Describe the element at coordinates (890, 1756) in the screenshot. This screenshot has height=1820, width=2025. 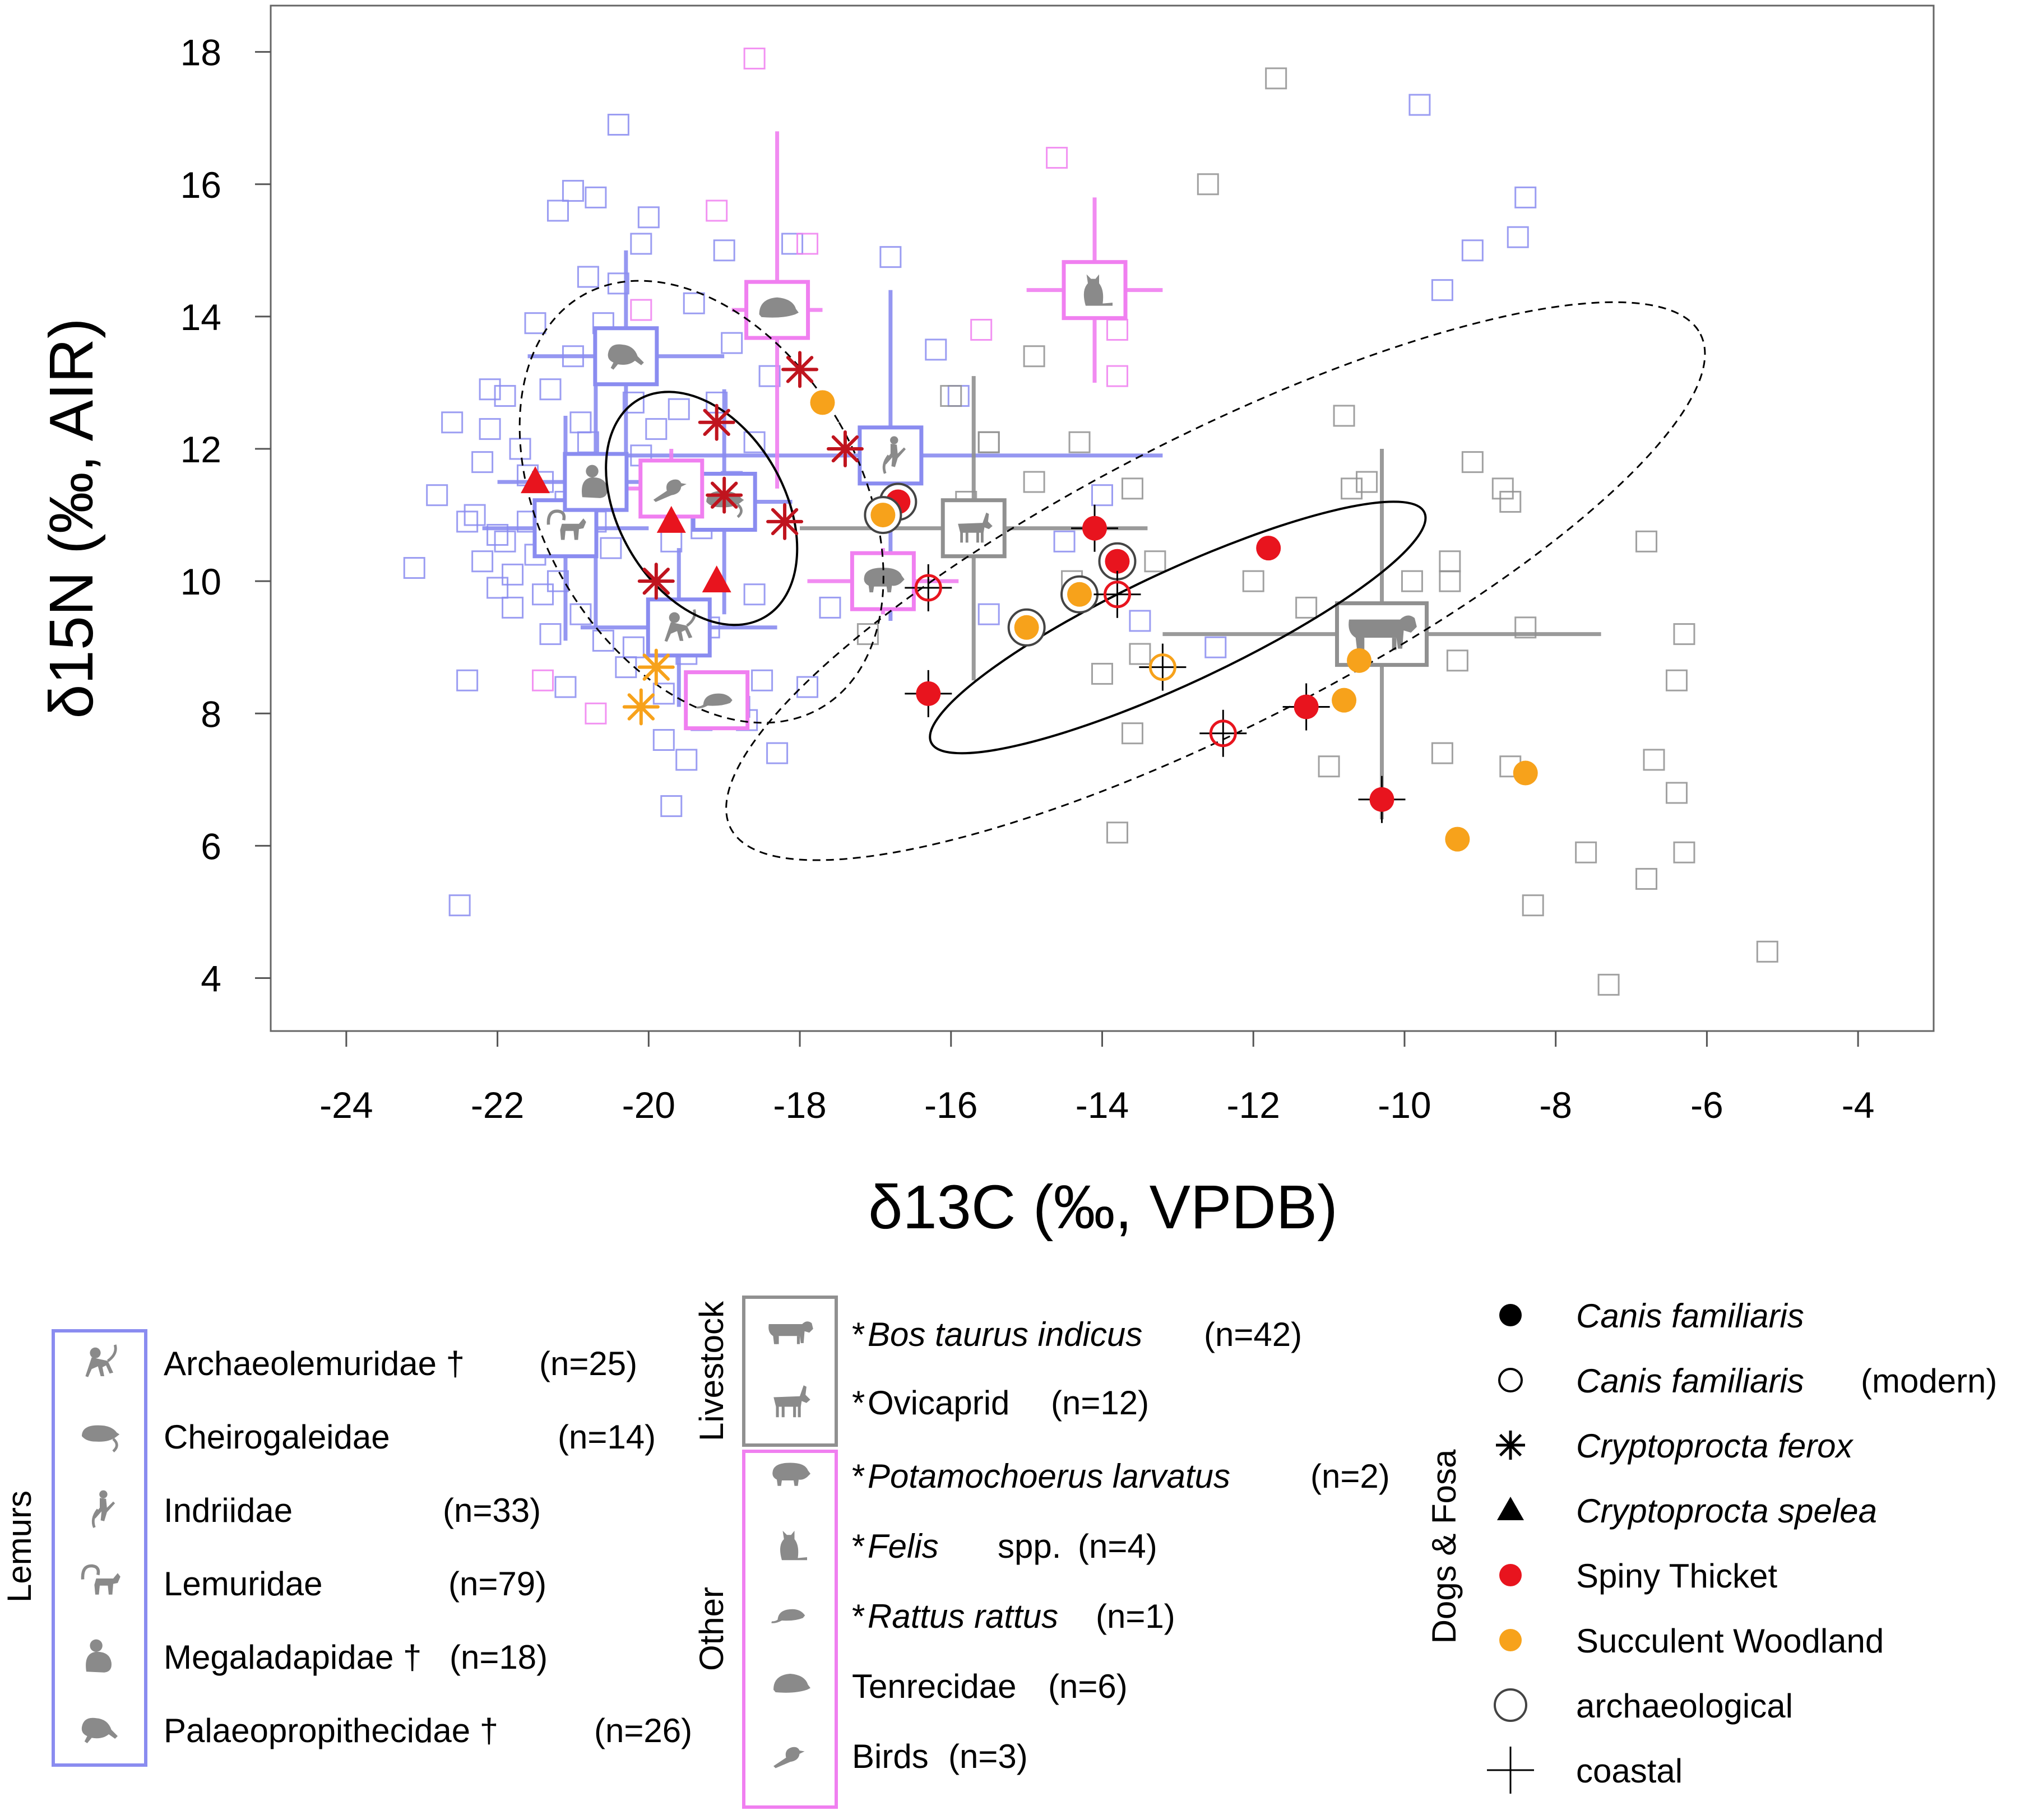
I see `other-legend-label: Birds` at that location.